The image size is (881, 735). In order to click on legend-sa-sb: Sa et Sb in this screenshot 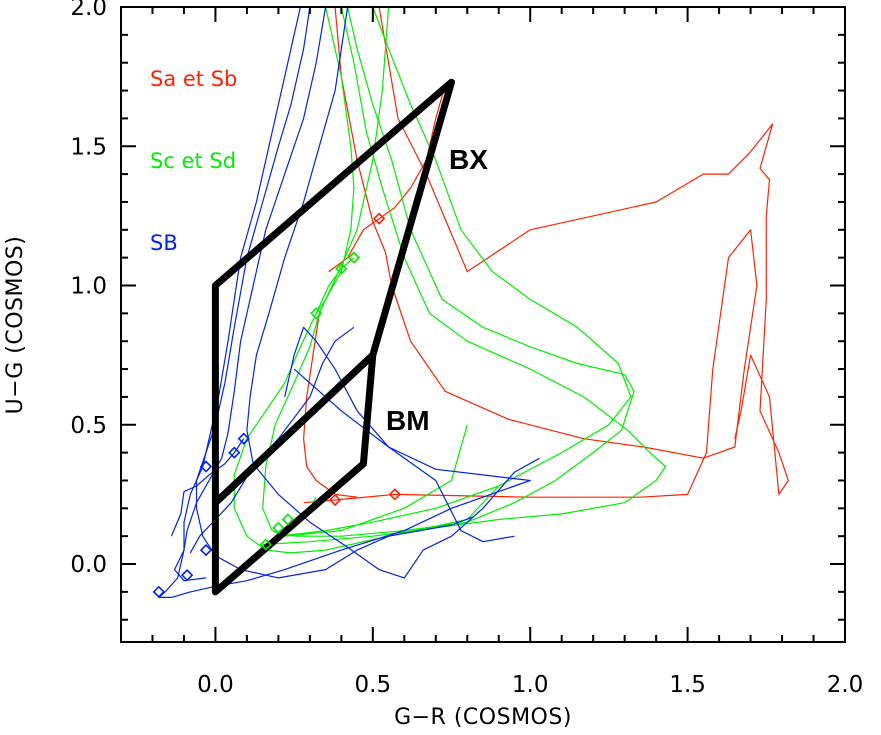, I will do `click(193, 79)`.